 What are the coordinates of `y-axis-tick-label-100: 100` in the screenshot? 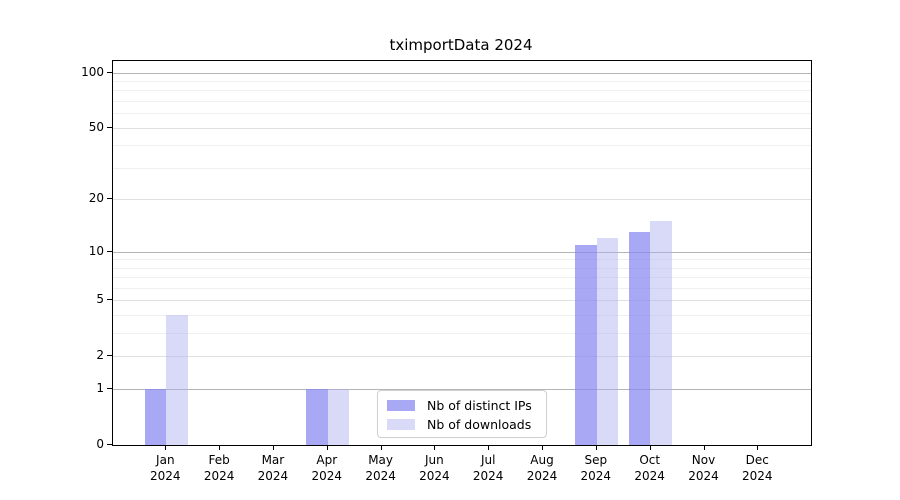 It's located at (92, 71).